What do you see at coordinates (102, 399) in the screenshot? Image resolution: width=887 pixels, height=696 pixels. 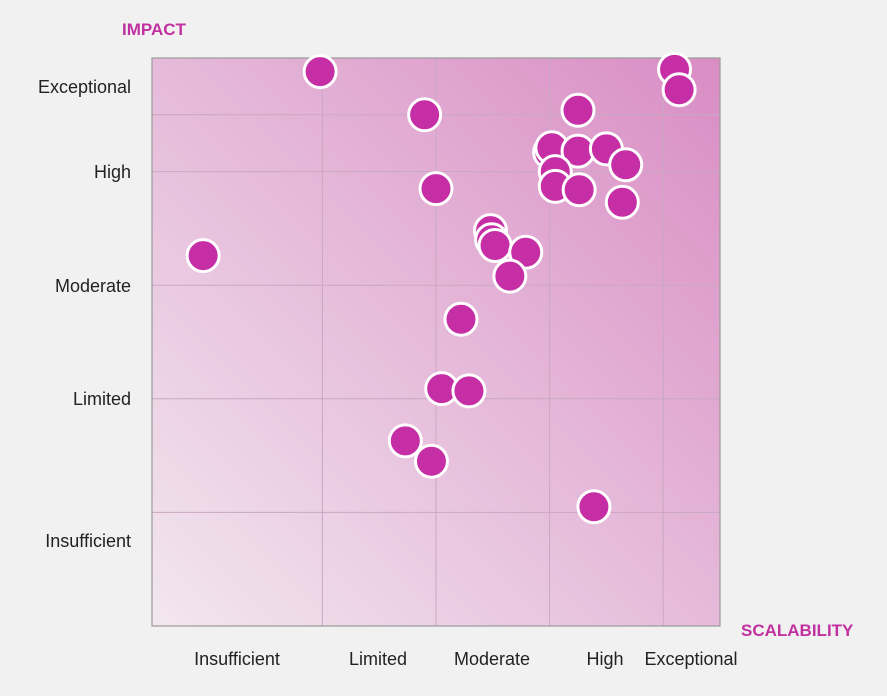 I see `y-tick-label: Limited` at bounding box center [102, 399].